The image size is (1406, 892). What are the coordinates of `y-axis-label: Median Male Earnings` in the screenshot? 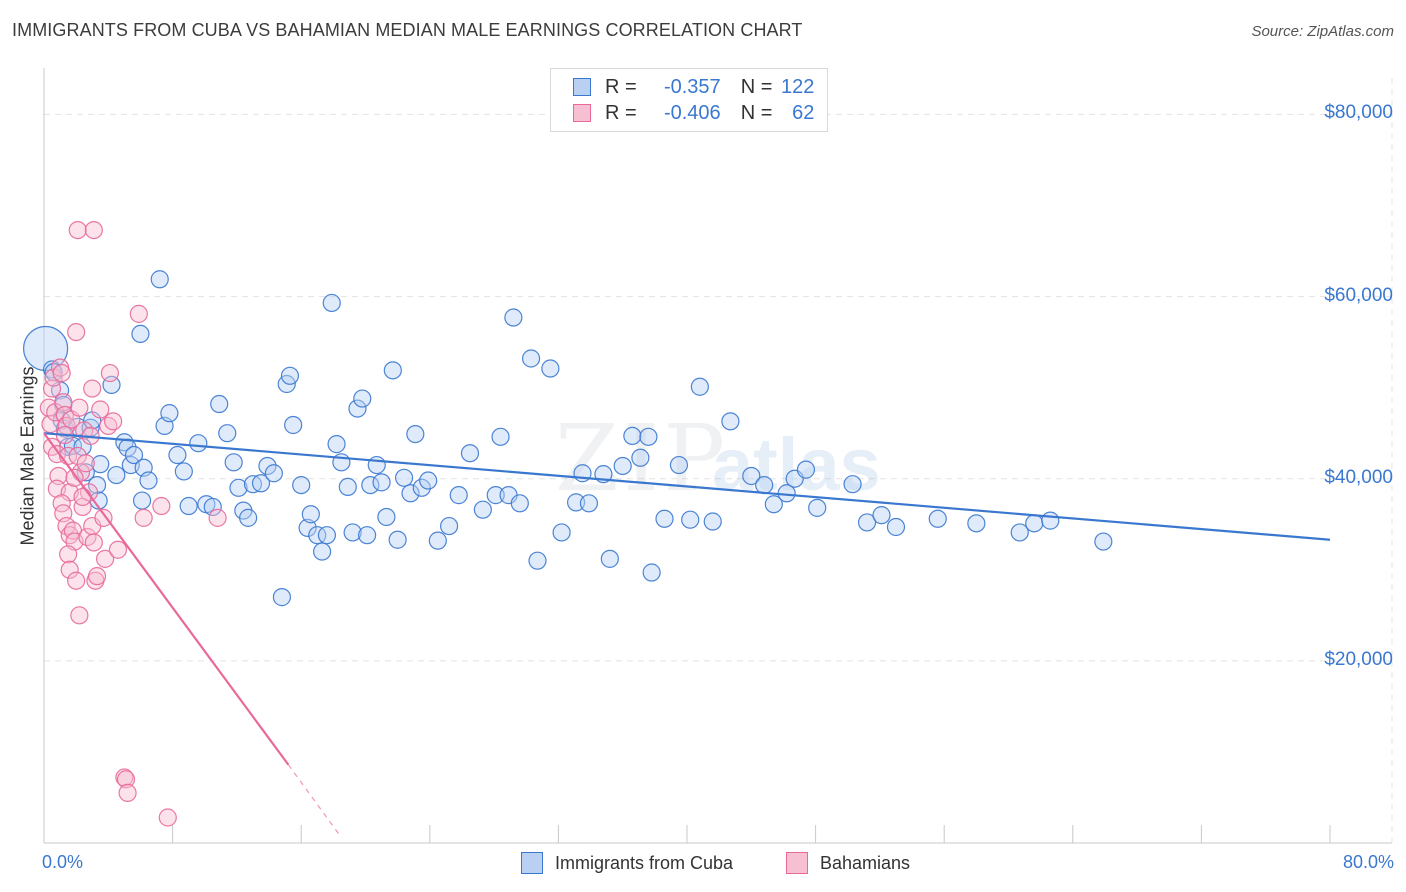 It's located at (27, 456).